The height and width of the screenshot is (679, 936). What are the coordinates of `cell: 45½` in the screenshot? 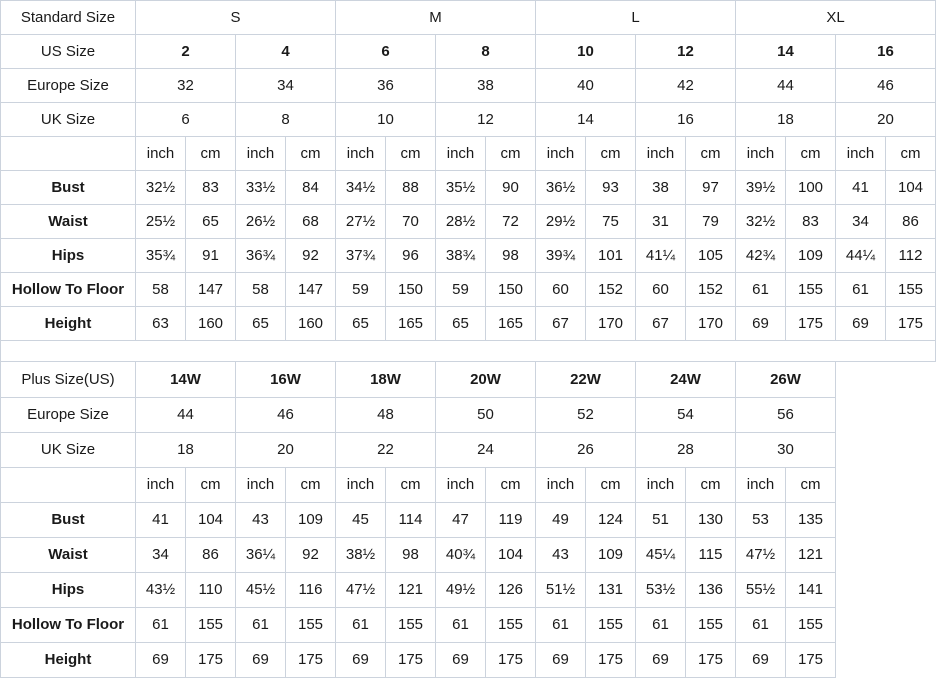 It's located at (260, 589).